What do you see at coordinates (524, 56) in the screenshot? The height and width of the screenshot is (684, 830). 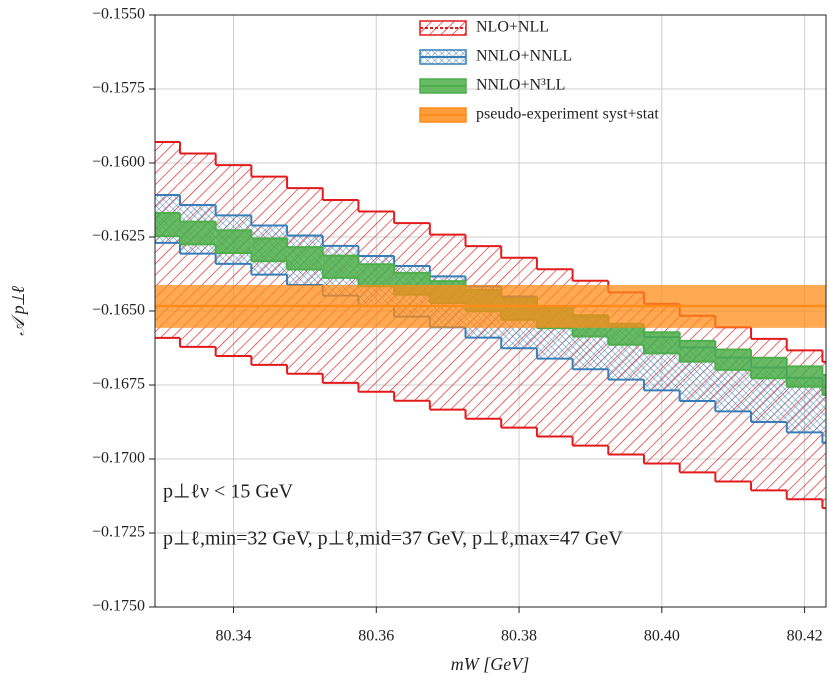 I see `legend-label: NNLO+NNLL` at bounding box center [524, 56].